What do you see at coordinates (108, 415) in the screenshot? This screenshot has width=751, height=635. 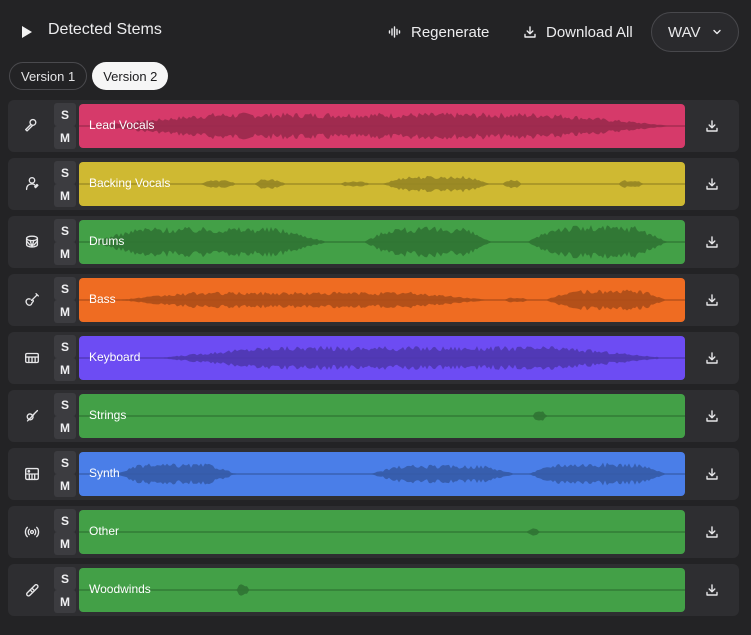 I see `track-name: Strings` at bounding box center [108, 415].